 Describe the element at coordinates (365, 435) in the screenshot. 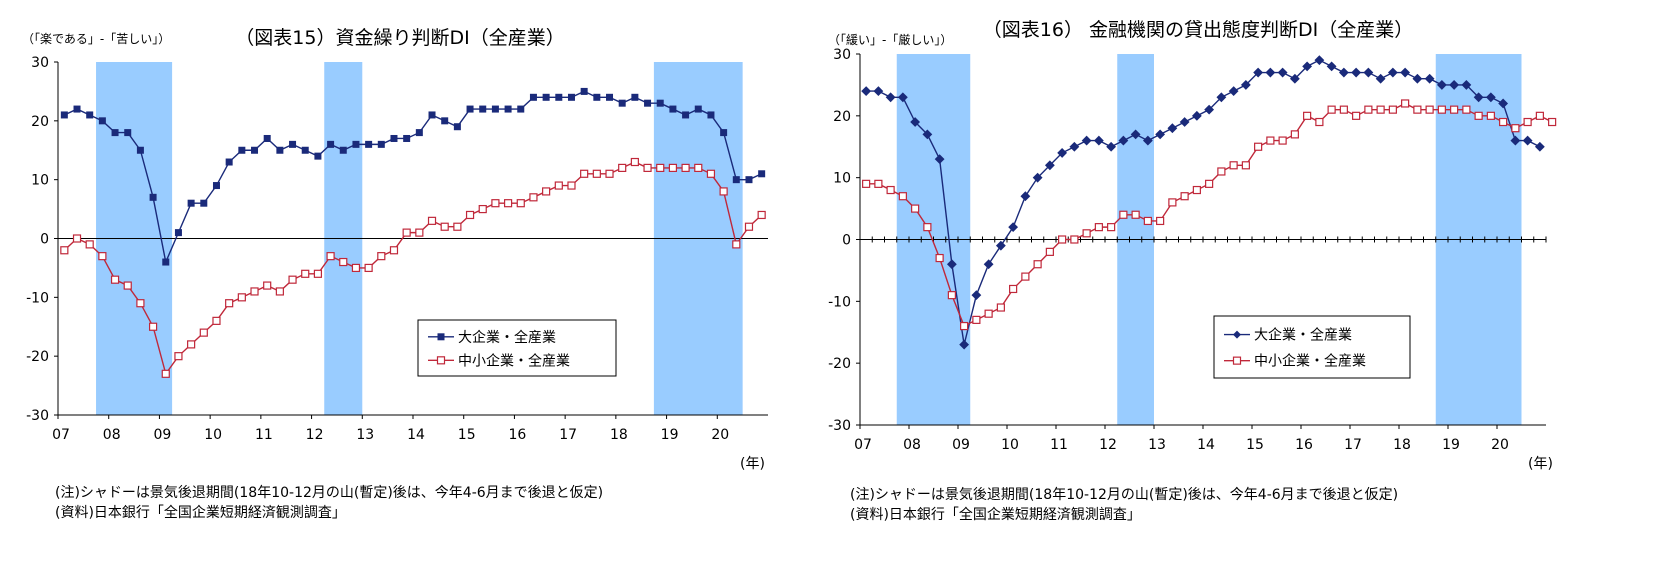

I see `x-tick-label: 13` at that location.